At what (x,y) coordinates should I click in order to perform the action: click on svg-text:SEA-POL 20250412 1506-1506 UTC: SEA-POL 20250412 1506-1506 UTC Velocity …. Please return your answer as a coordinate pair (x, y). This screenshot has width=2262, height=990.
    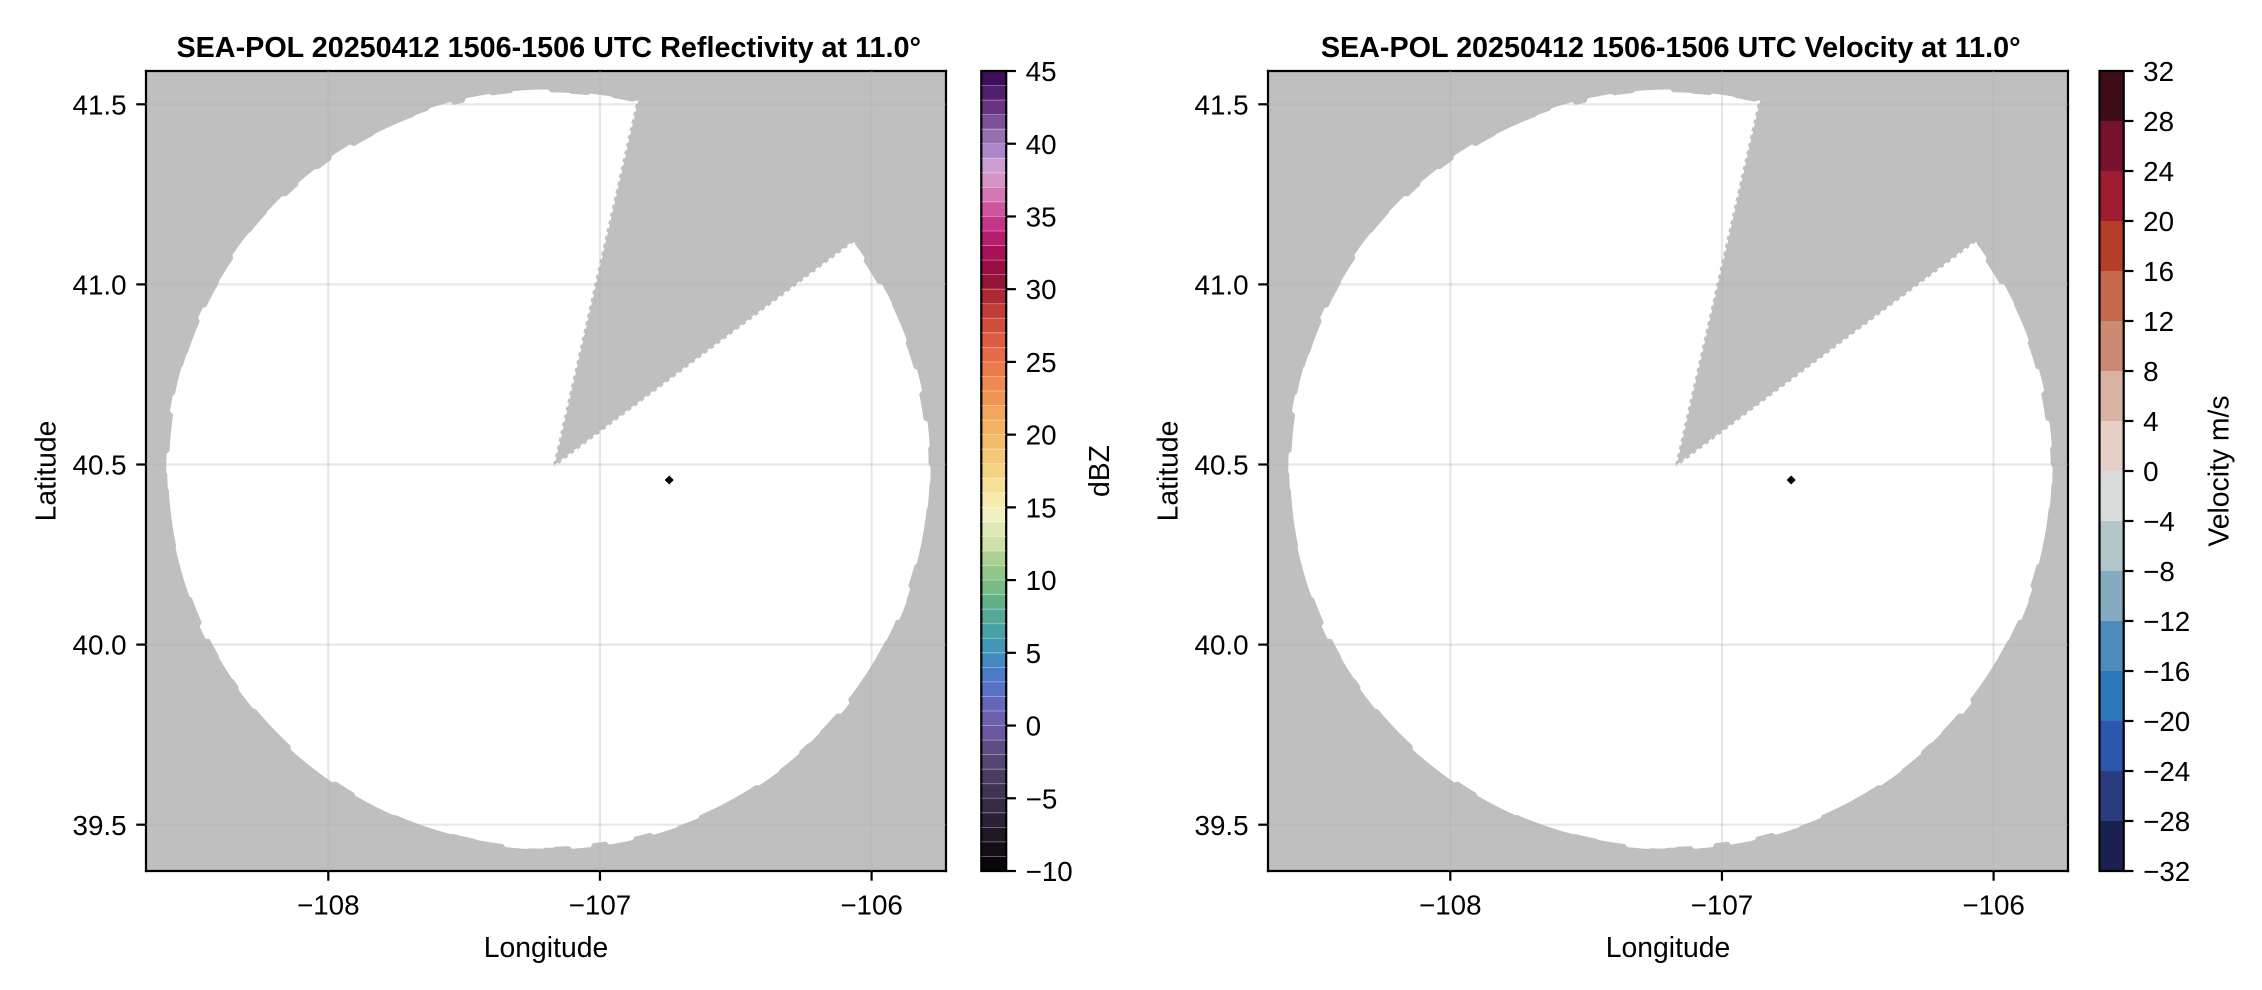
    Looking at the image, I should click on (1671, 48).